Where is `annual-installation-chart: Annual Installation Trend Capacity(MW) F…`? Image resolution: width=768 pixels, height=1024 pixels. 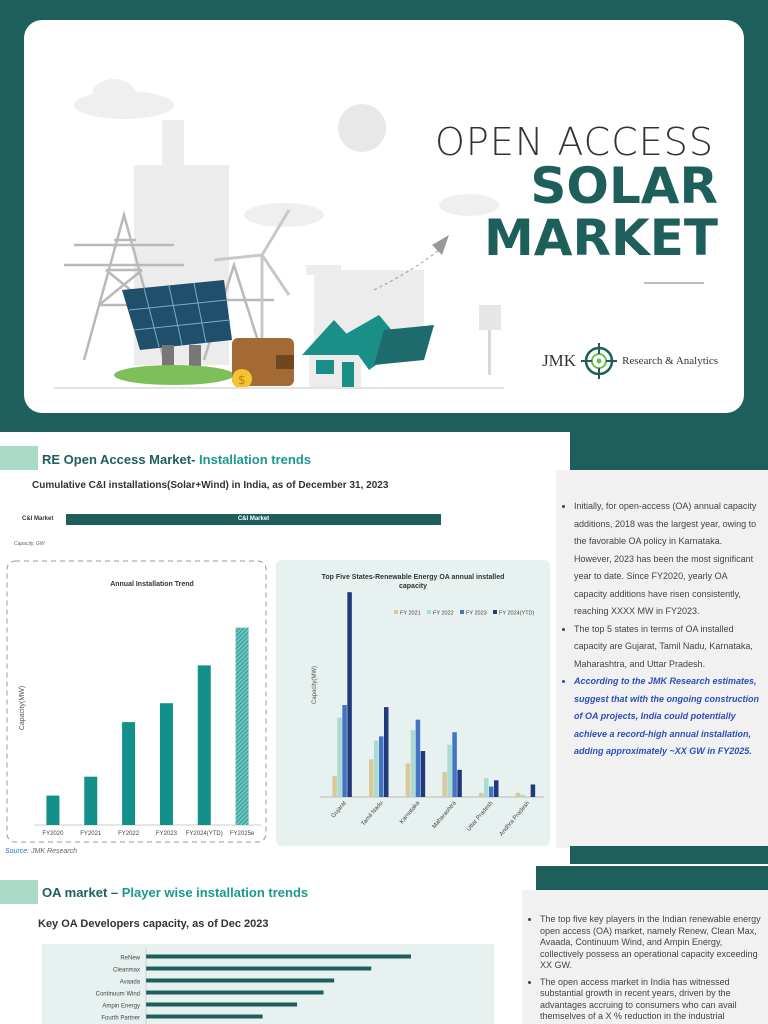 annual-installation-chart: Annual Installation Trend Capacity(MW) F… is located at coordinates (136, 701).